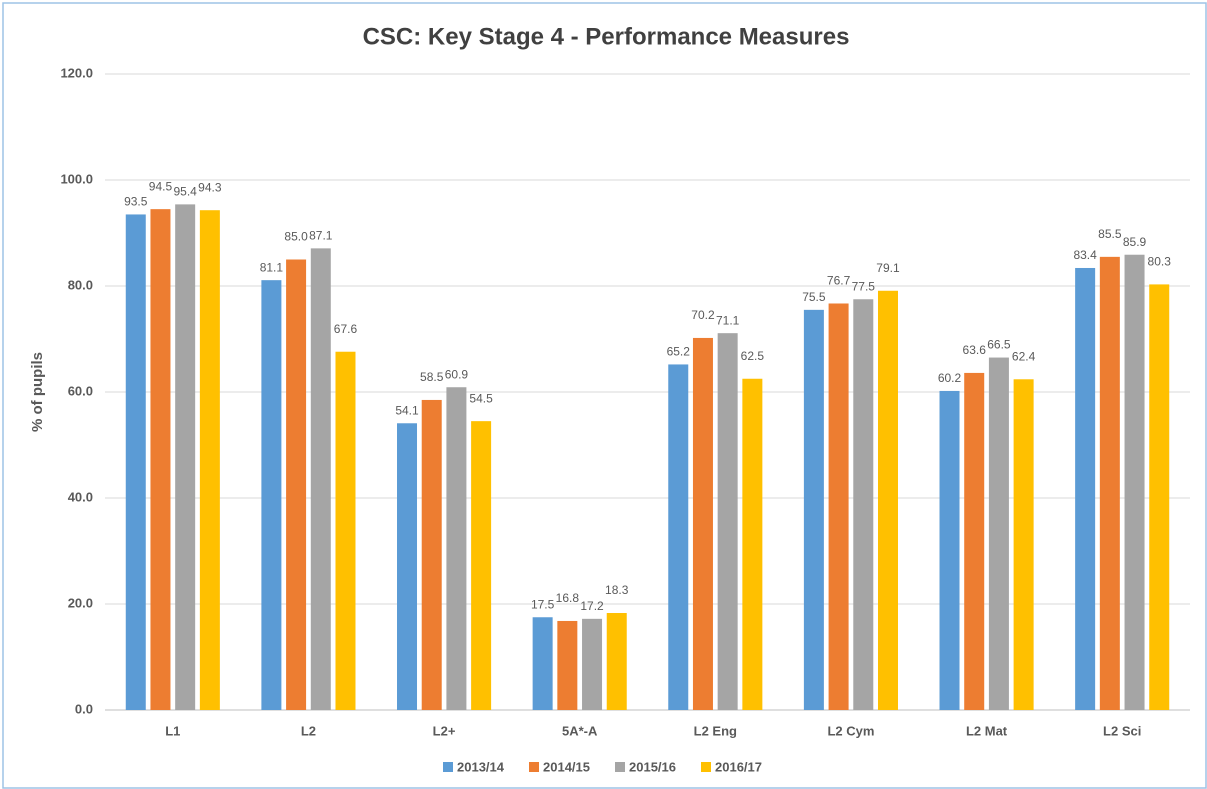 The image size is (1207, 789). Describe the element at coordinates (80, 602) in the screenshot. I see `y-tick-label: 20.0` at that location.